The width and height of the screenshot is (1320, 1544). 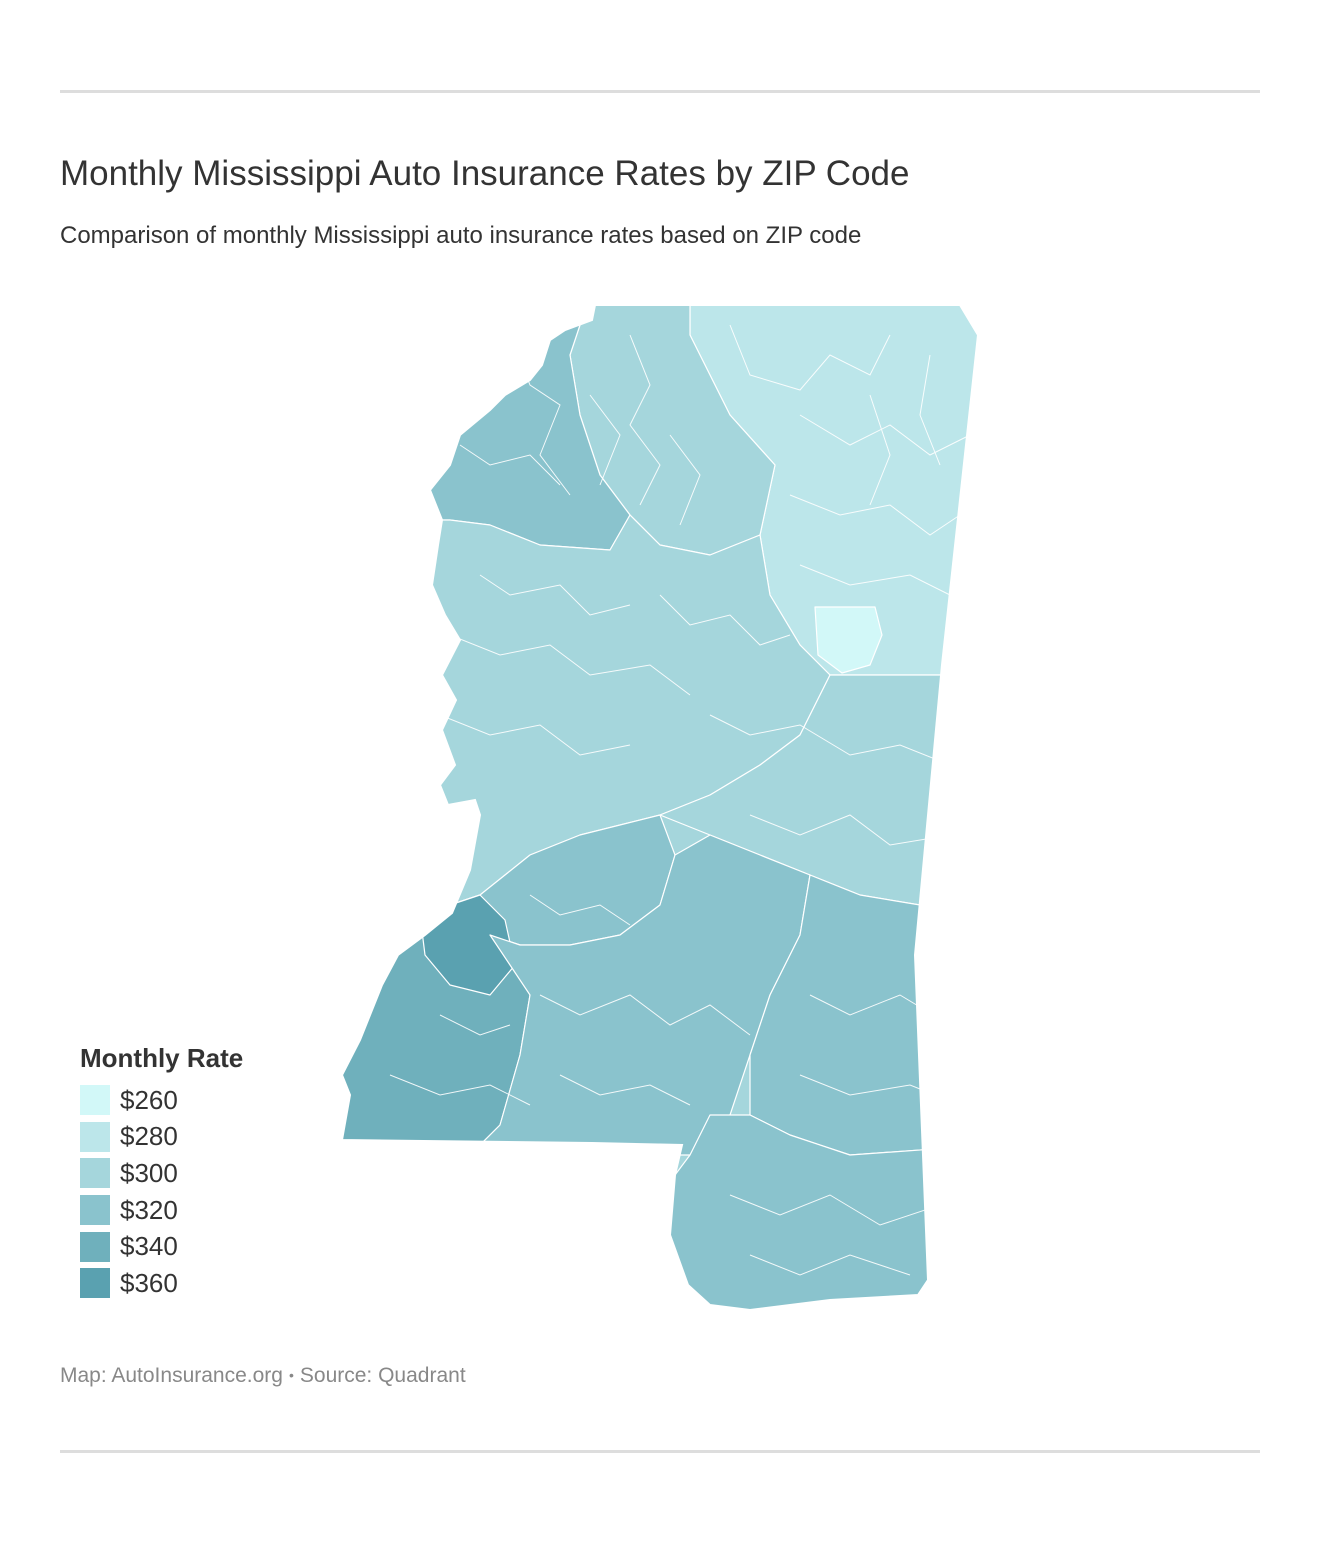 What do you see at coordinates (382, 1375) in the screenshot?
I see `source-attribution: Source: Quadrant` at bounding box center [382, 1375].